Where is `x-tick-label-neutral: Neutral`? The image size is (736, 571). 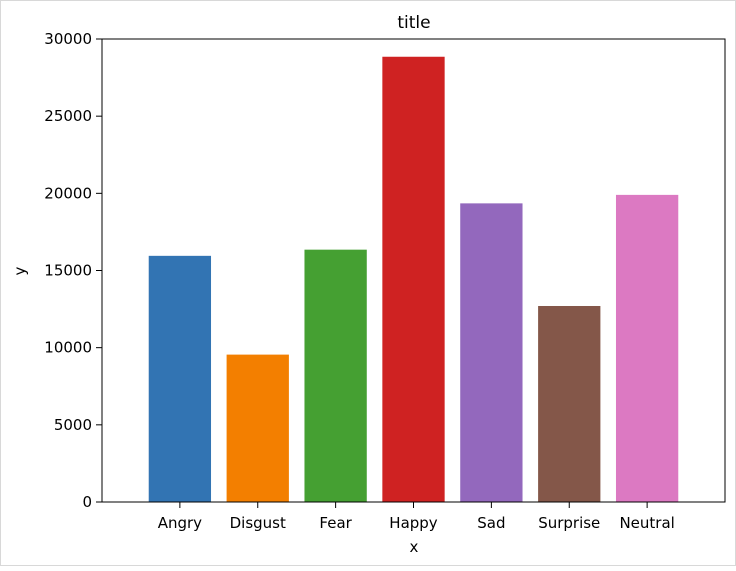 x-tick-label-neutral: Neutral is located at coordinates (646, 523).